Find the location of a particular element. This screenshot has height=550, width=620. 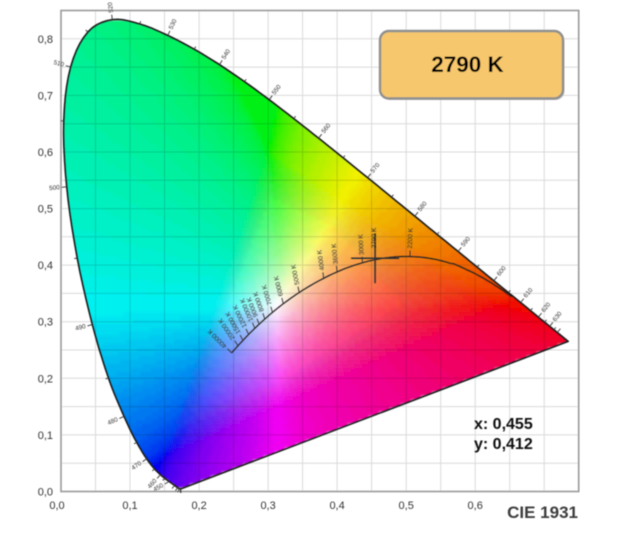

svg-text: 0,8 is located at coordinates (45, 40).